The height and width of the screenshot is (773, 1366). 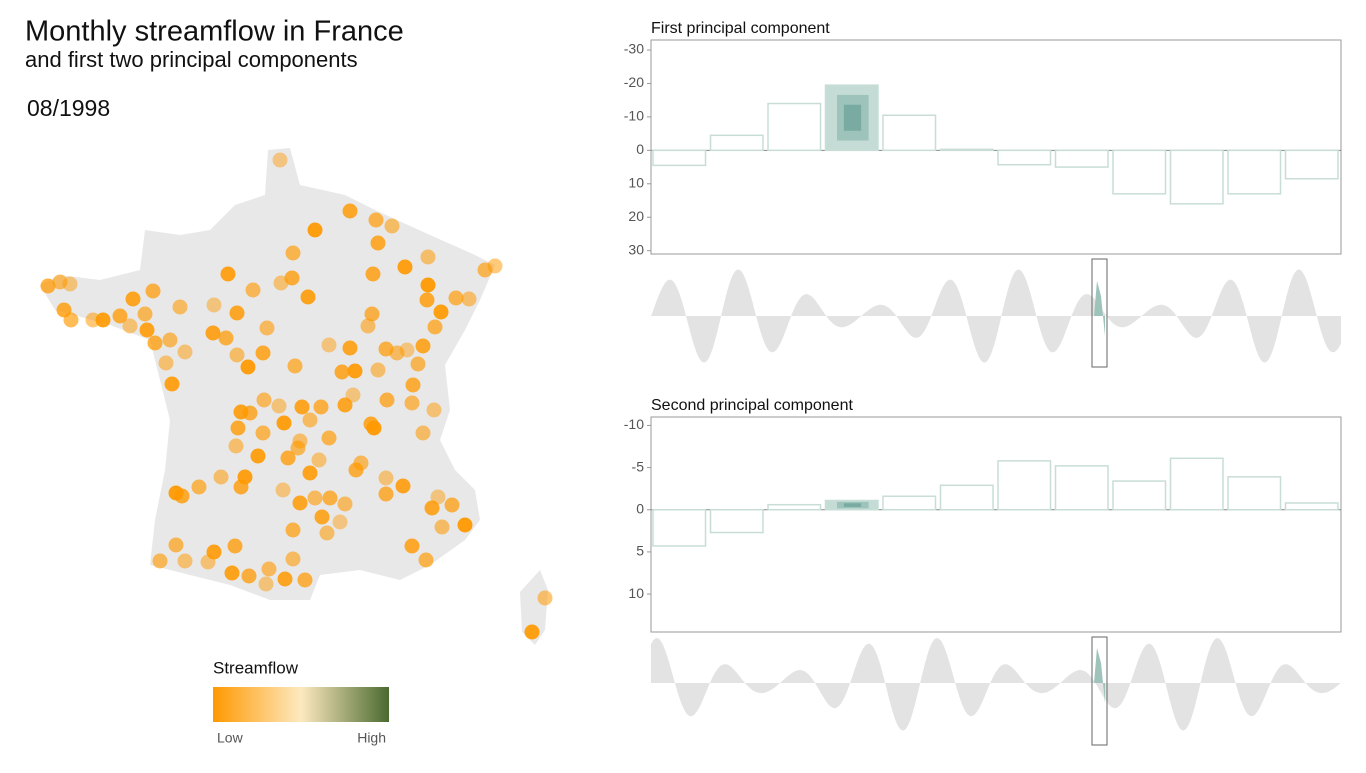 What do you see at coordinates (68, 108) in the screenshot?
I see `date: 08/1998` at bounding box center [68, 108].